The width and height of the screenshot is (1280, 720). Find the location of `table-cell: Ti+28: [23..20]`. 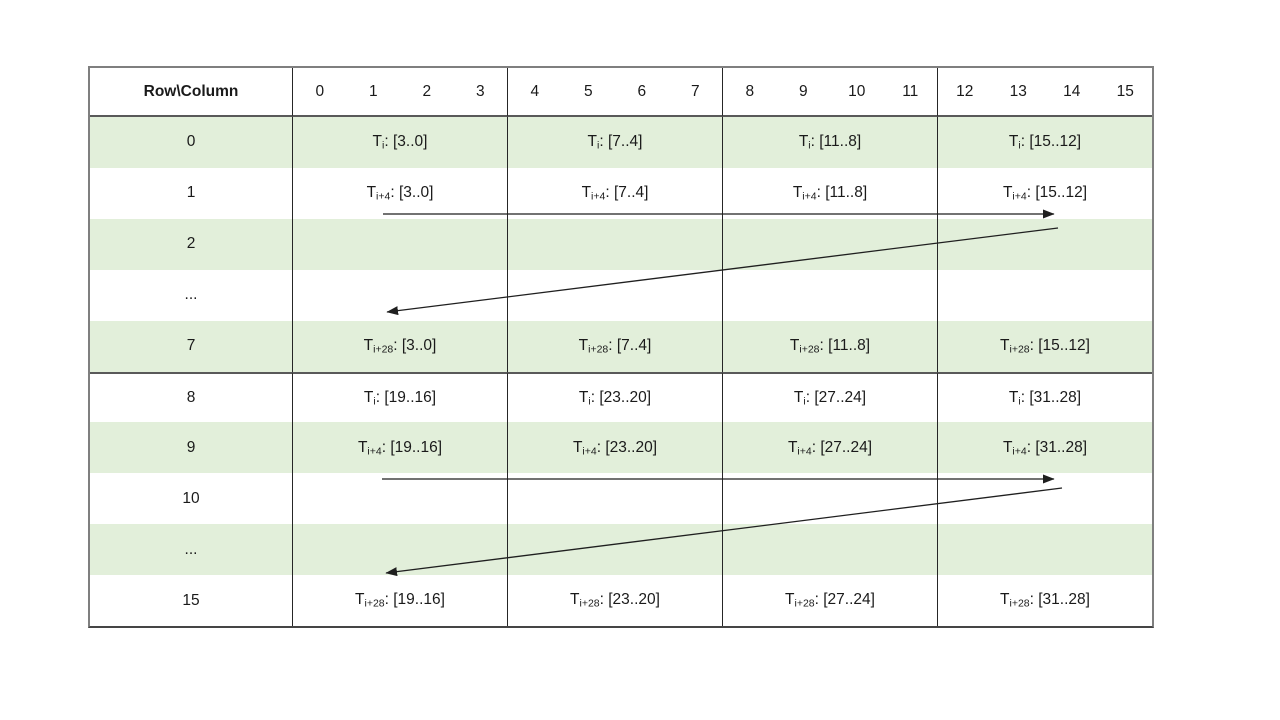

table-cell: Ti+28: [23..20] is located at coordinates (614, 600).